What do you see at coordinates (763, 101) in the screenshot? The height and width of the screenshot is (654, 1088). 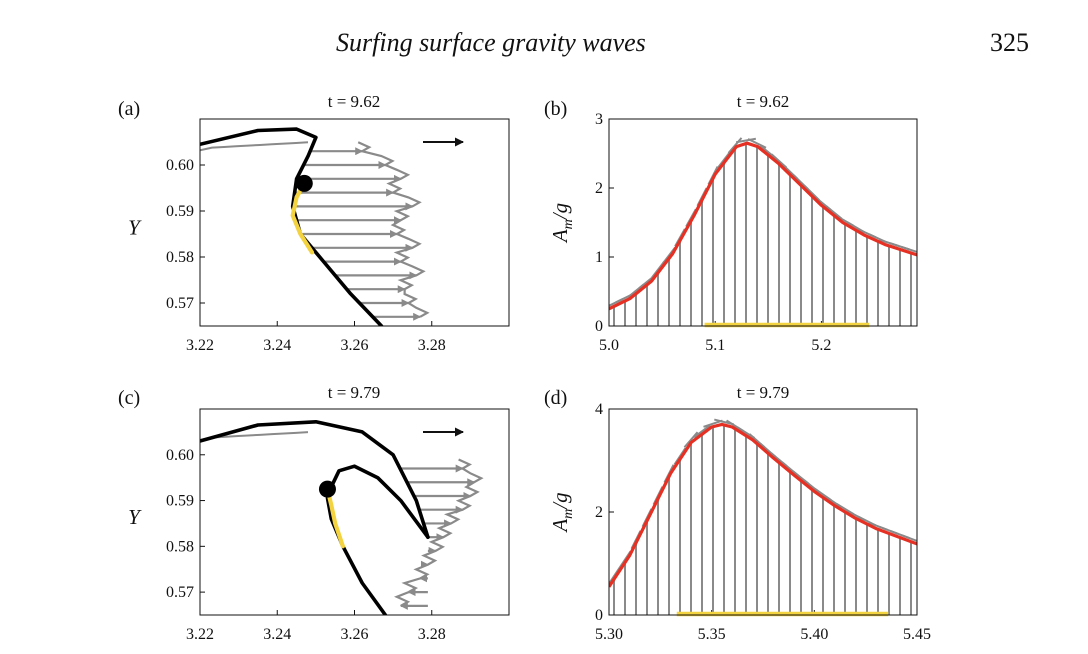 I see `panel-b-title: t = 9.62` at bounding box center [763, 101].